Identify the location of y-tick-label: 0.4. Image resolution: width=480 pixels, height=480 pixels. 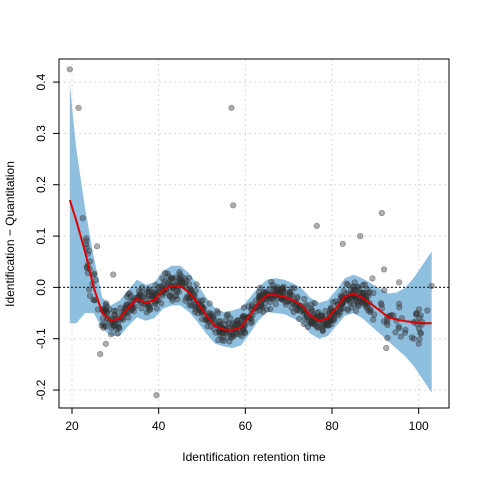
(41, 81).